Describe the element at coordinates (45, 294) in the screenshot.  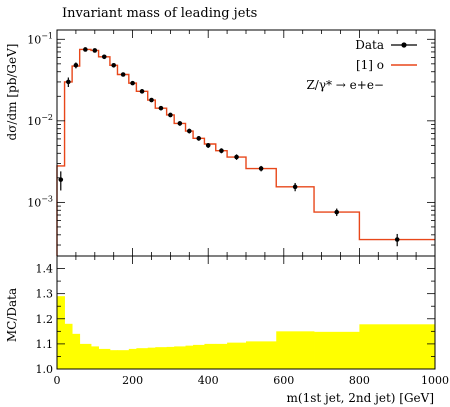
I see `ratio-y-tick-label: 1.3` at that location.